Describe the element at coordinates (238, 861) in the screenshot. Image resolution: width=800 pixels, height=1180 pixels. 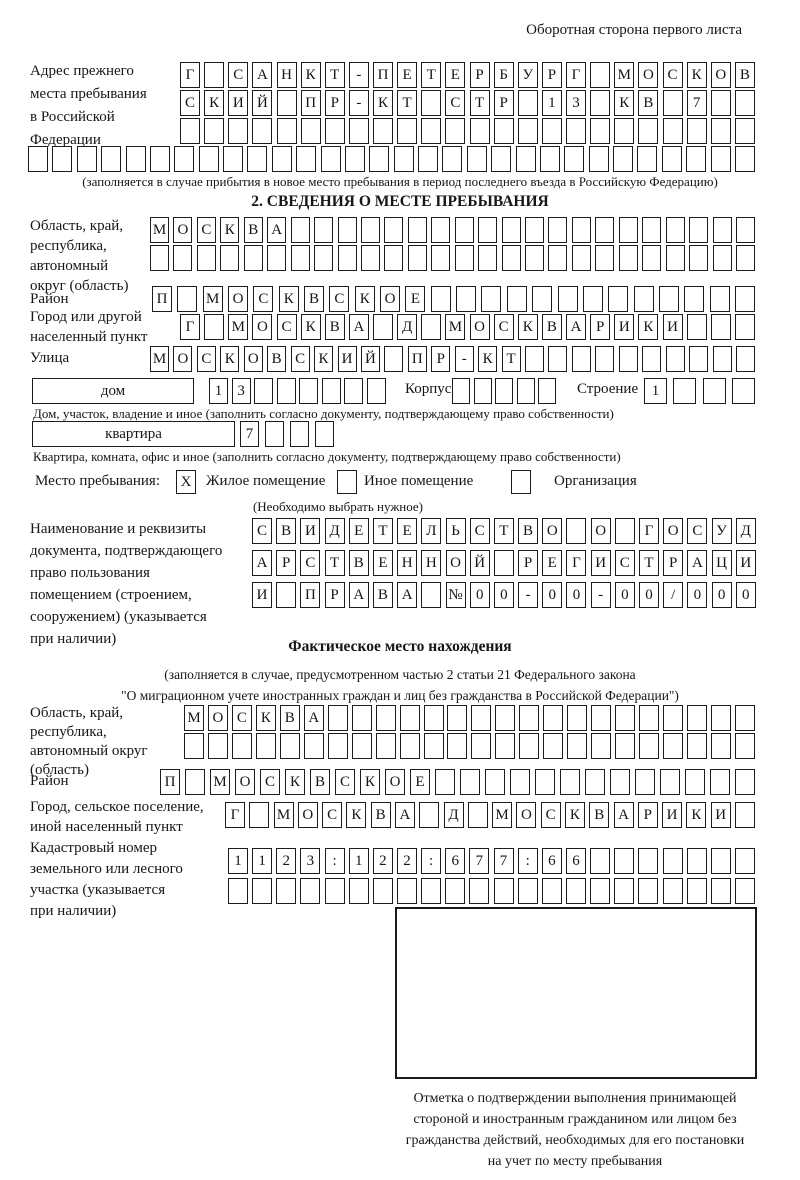
I see `char-cell: 1` at that location.